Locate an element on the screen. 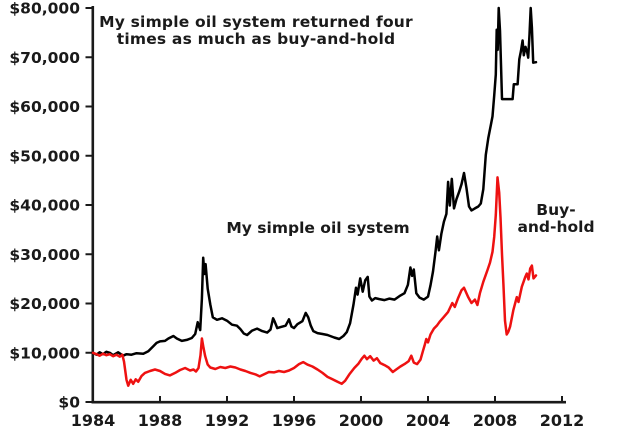 This screenshot has width=620, height=438. x-tick-label: 2008 is located at coordinates (495, 420).